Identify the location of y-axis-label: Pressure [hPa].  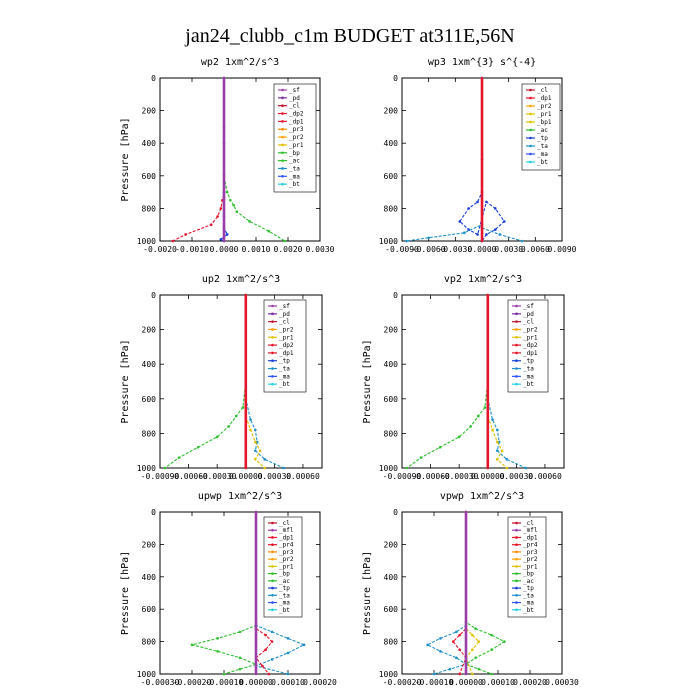
(125, 159).